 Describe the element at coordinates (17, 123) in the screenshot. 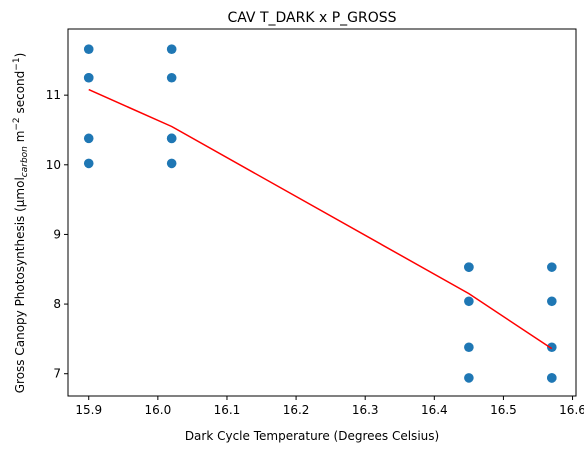

I see `y-axis-label-exp1: −2` at that location.